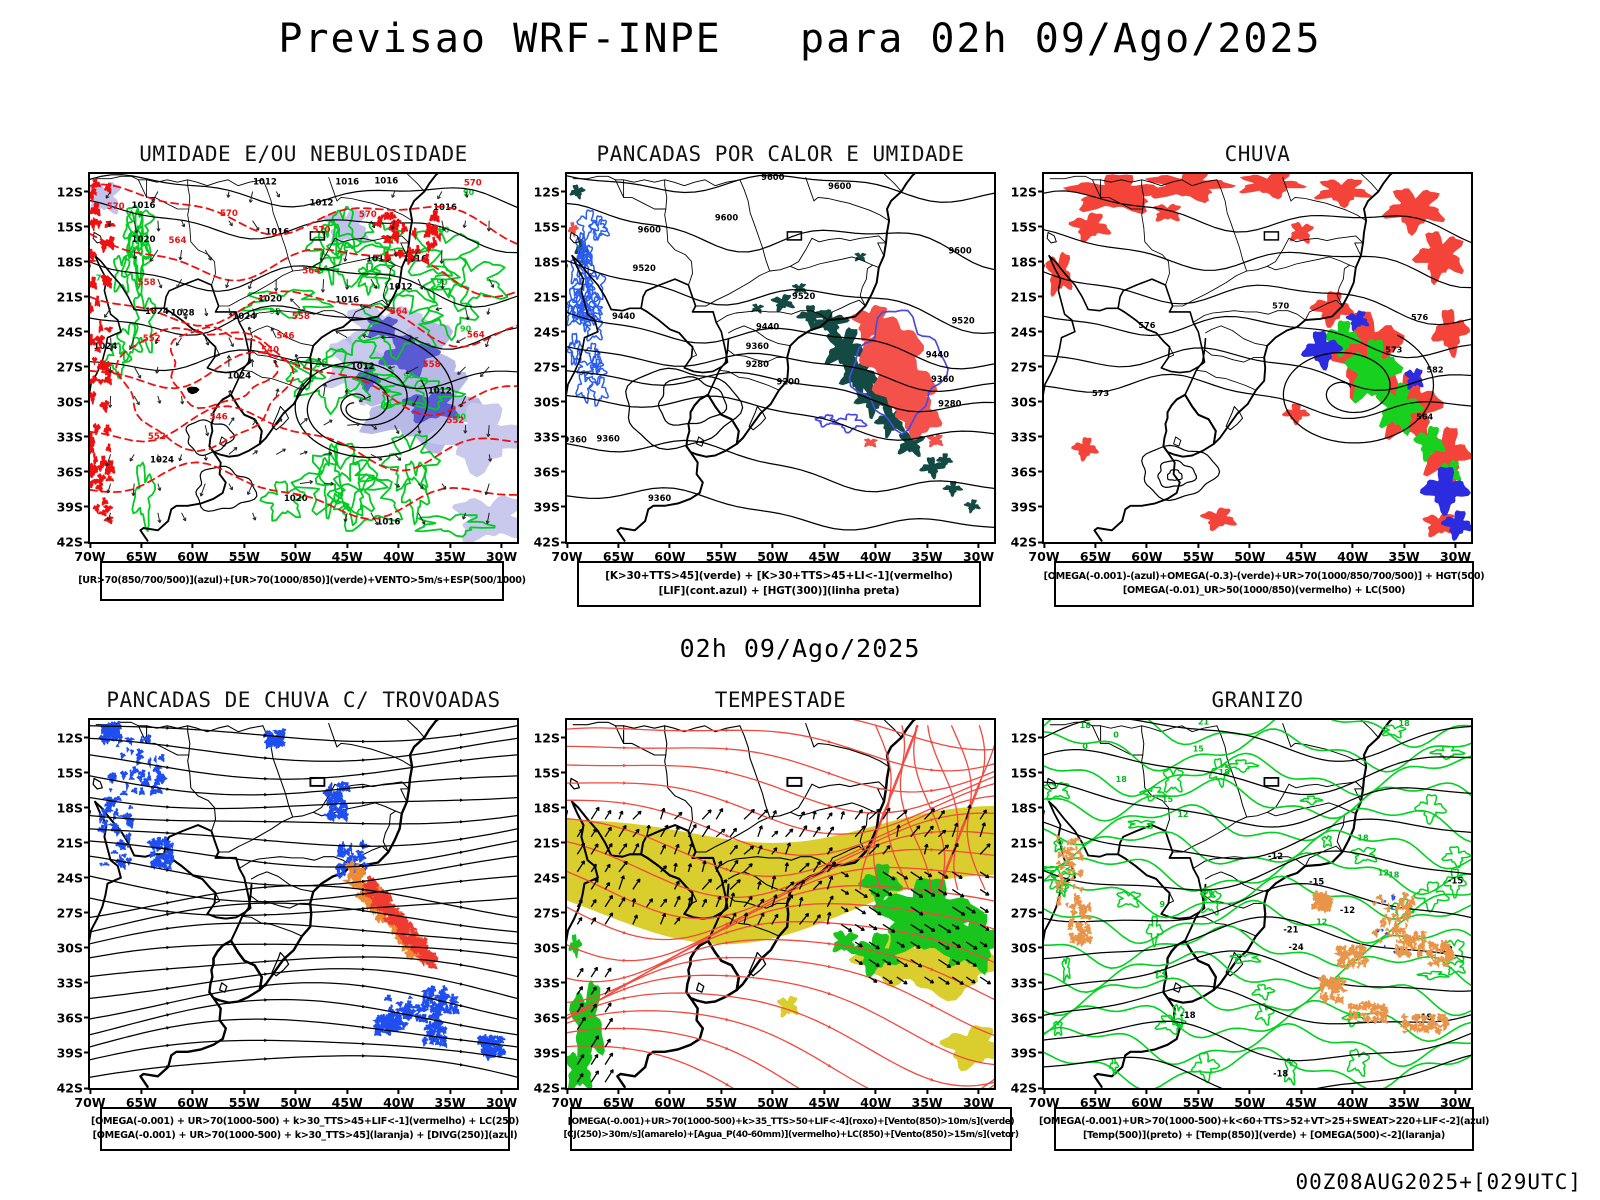  I want to click on svg-text: 9520, so click(803, 296).